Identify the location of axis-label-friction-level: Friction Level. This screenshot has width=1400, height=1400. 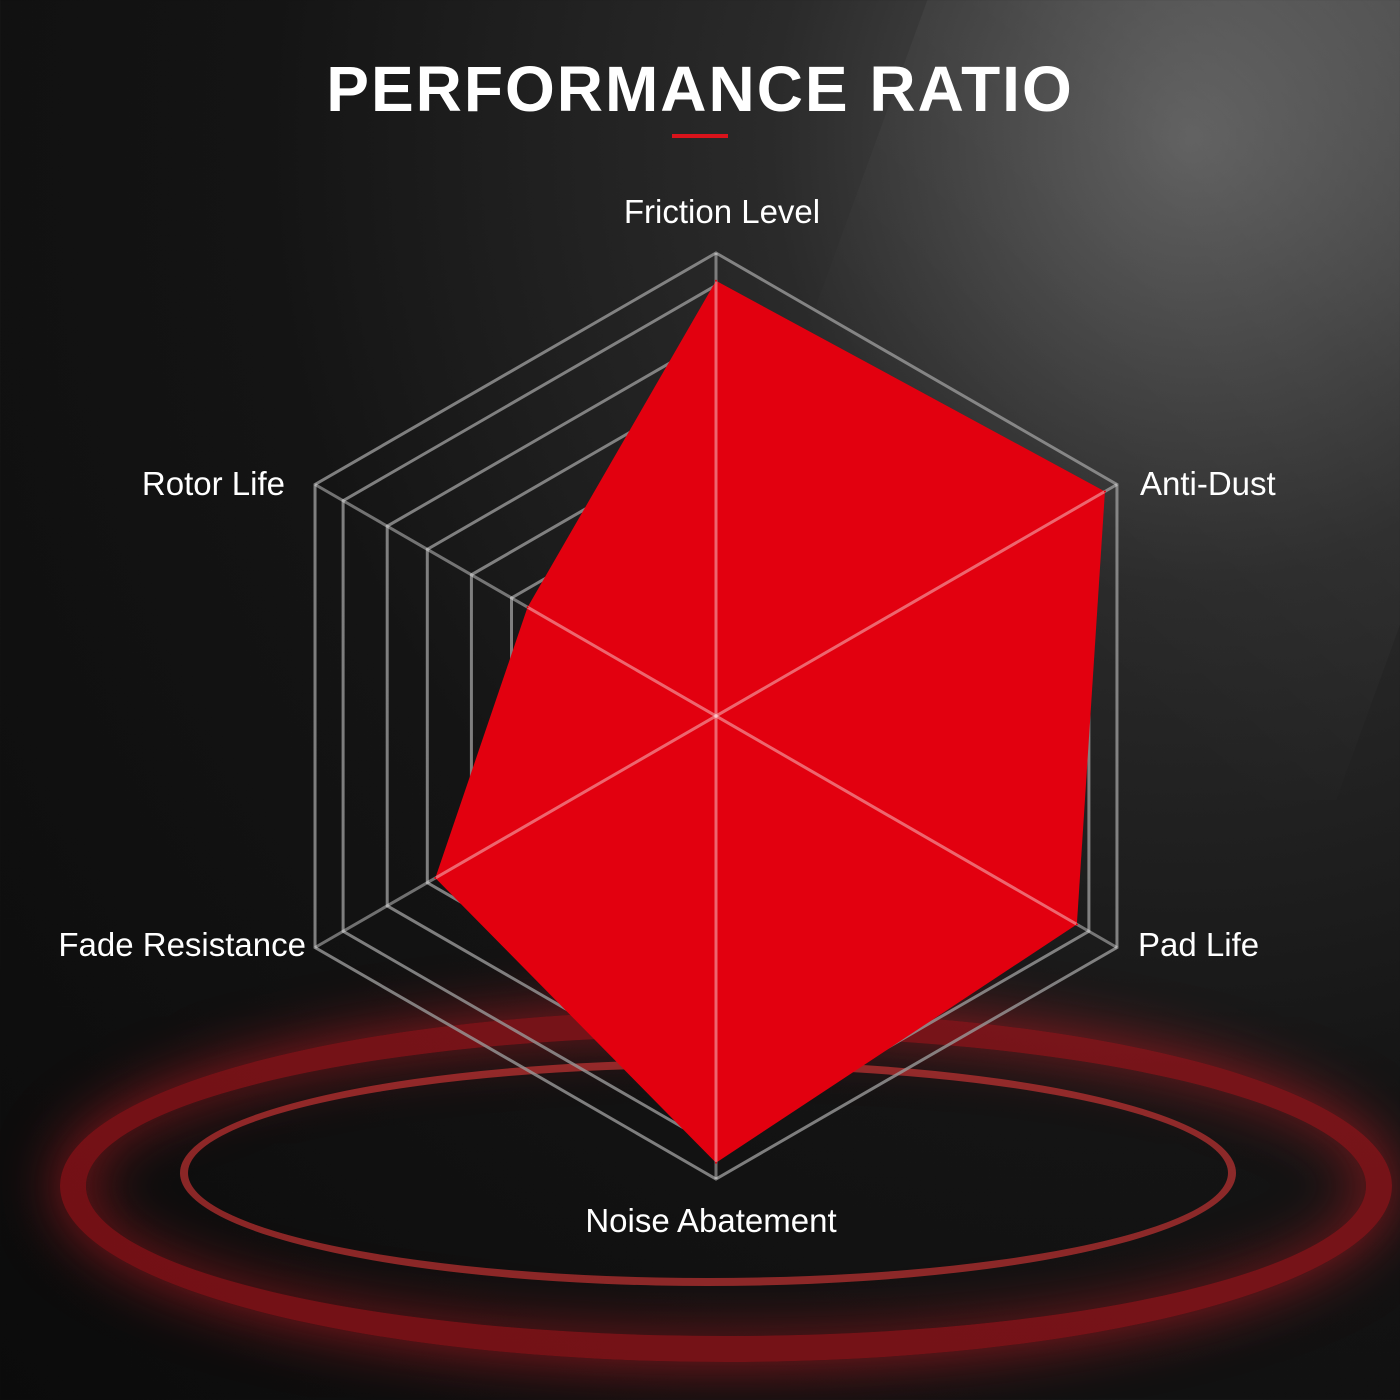
(722, 211).